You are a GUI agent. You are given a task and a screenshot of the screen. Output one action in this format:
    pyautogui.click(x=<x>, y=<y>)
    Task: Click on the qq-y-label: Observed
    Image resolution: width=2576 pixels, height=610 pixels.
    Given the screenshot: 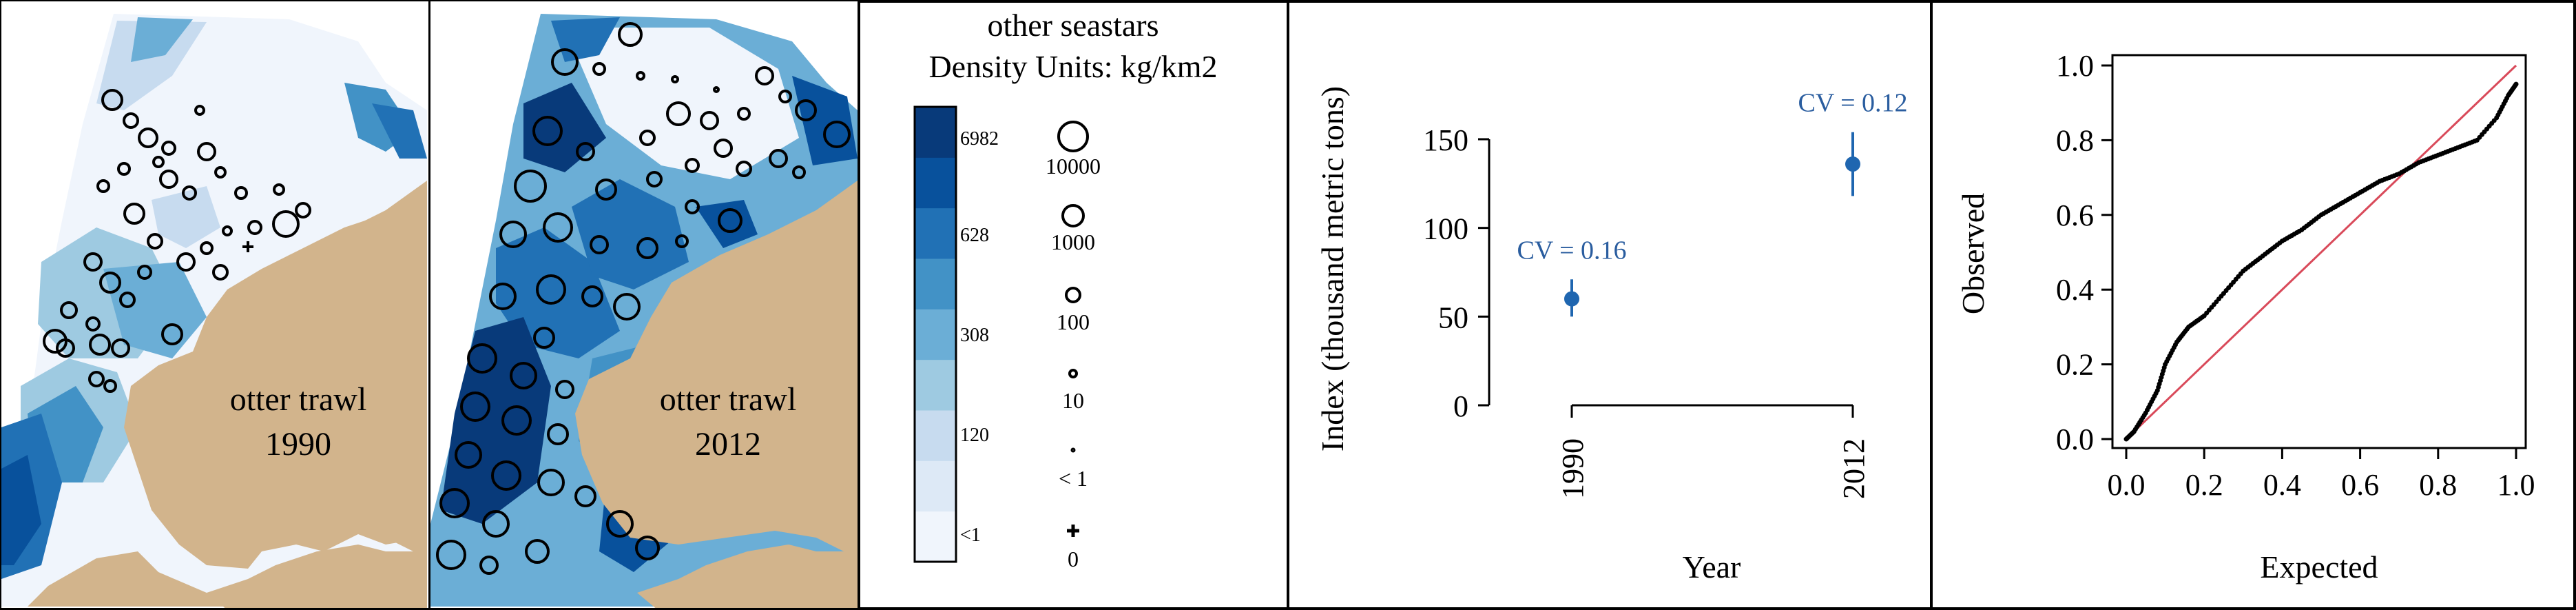 What is the action you would take?
    pyautogui.click(x=1973, y=253)
    